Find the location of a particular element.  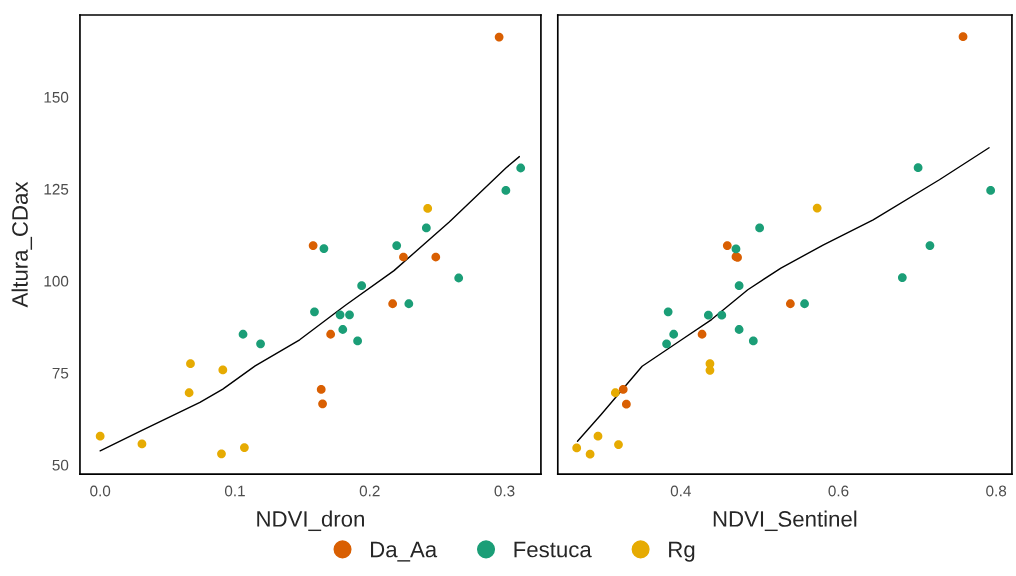

x-tick-label: 0.2 is located at coordinates (369, 491).